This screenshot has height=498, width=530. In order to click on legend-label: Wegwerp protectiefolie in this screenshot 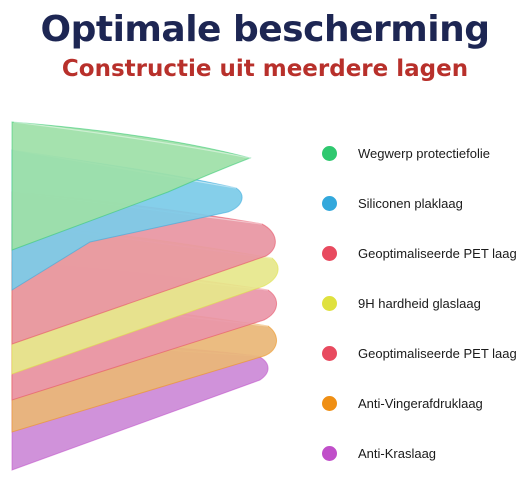, I will do `click(424, 153)`.